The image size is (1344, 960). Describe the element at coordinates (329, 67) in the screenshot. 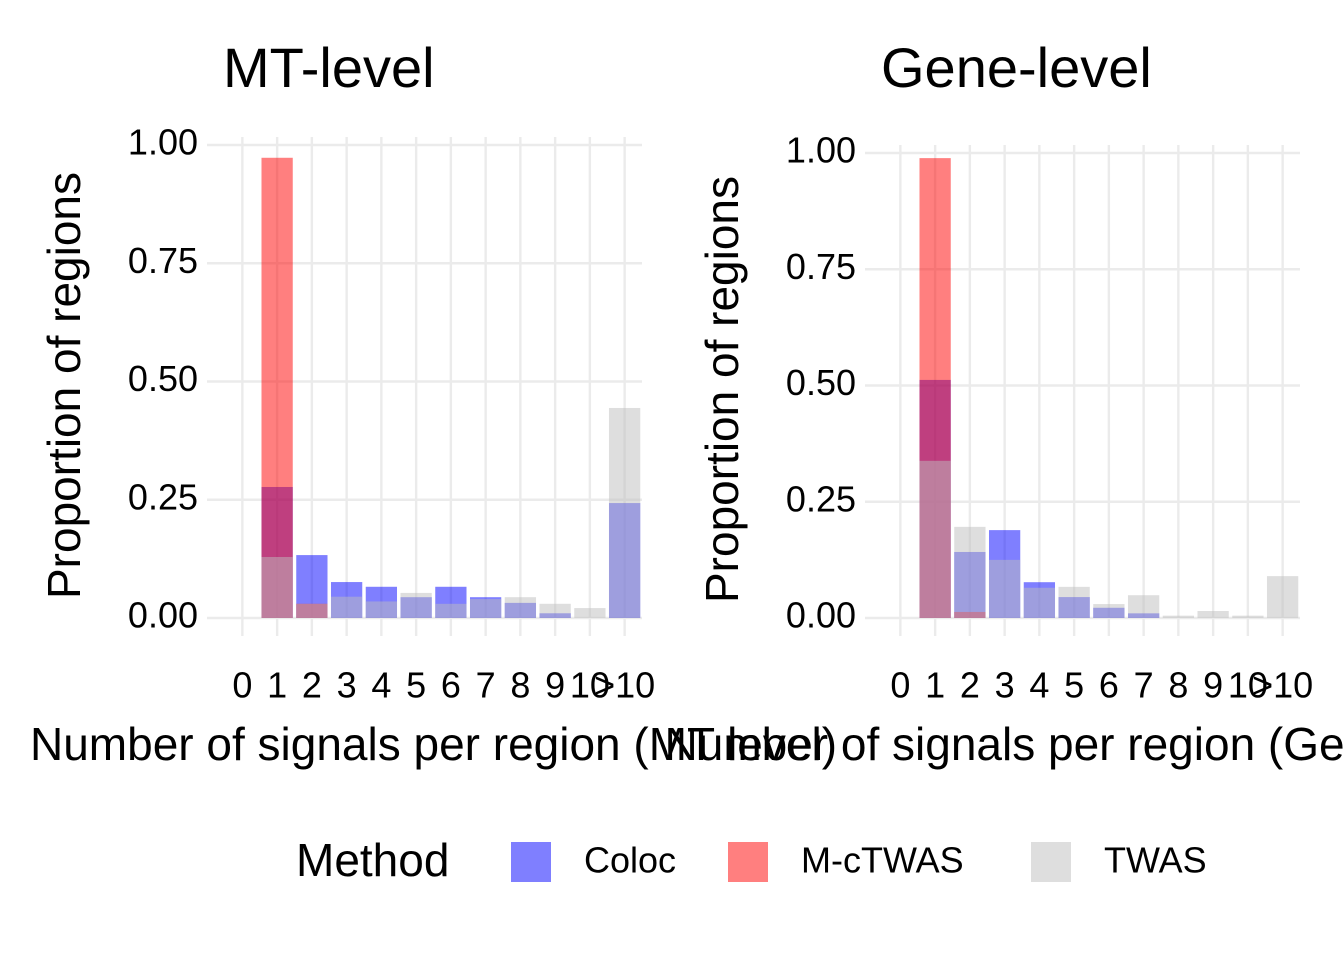

I see `chart-title: MT-level` at that location.